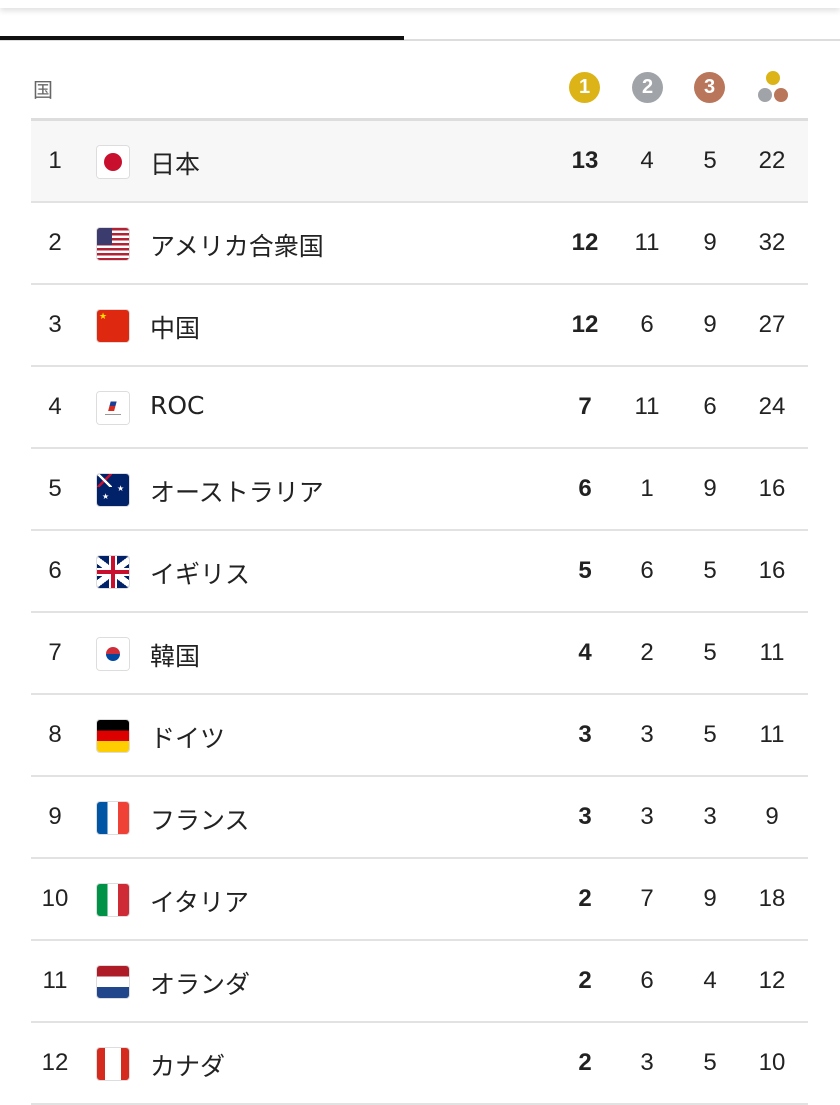 This screenshot has width=840, height=1105. I want to click on flag-ca-icon, so click(113, 1064).